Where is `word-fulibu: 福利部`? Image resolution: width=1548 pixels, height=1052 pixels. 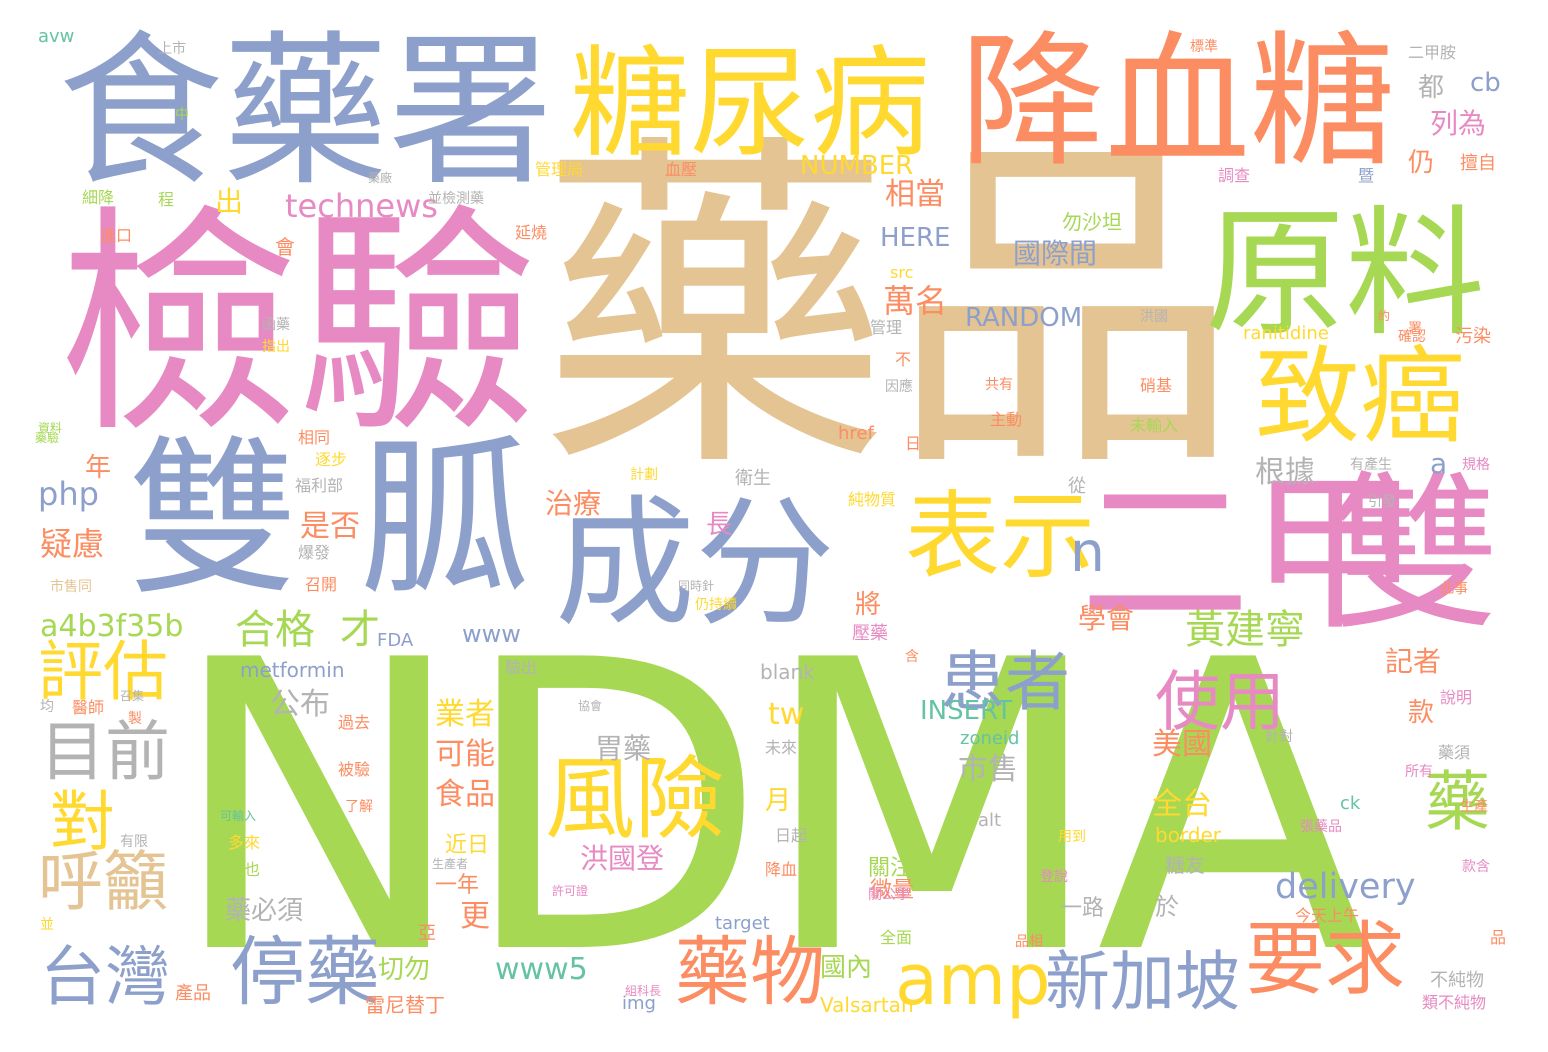
word-fulibu: 福利部 is located at coordinates (319, 485).